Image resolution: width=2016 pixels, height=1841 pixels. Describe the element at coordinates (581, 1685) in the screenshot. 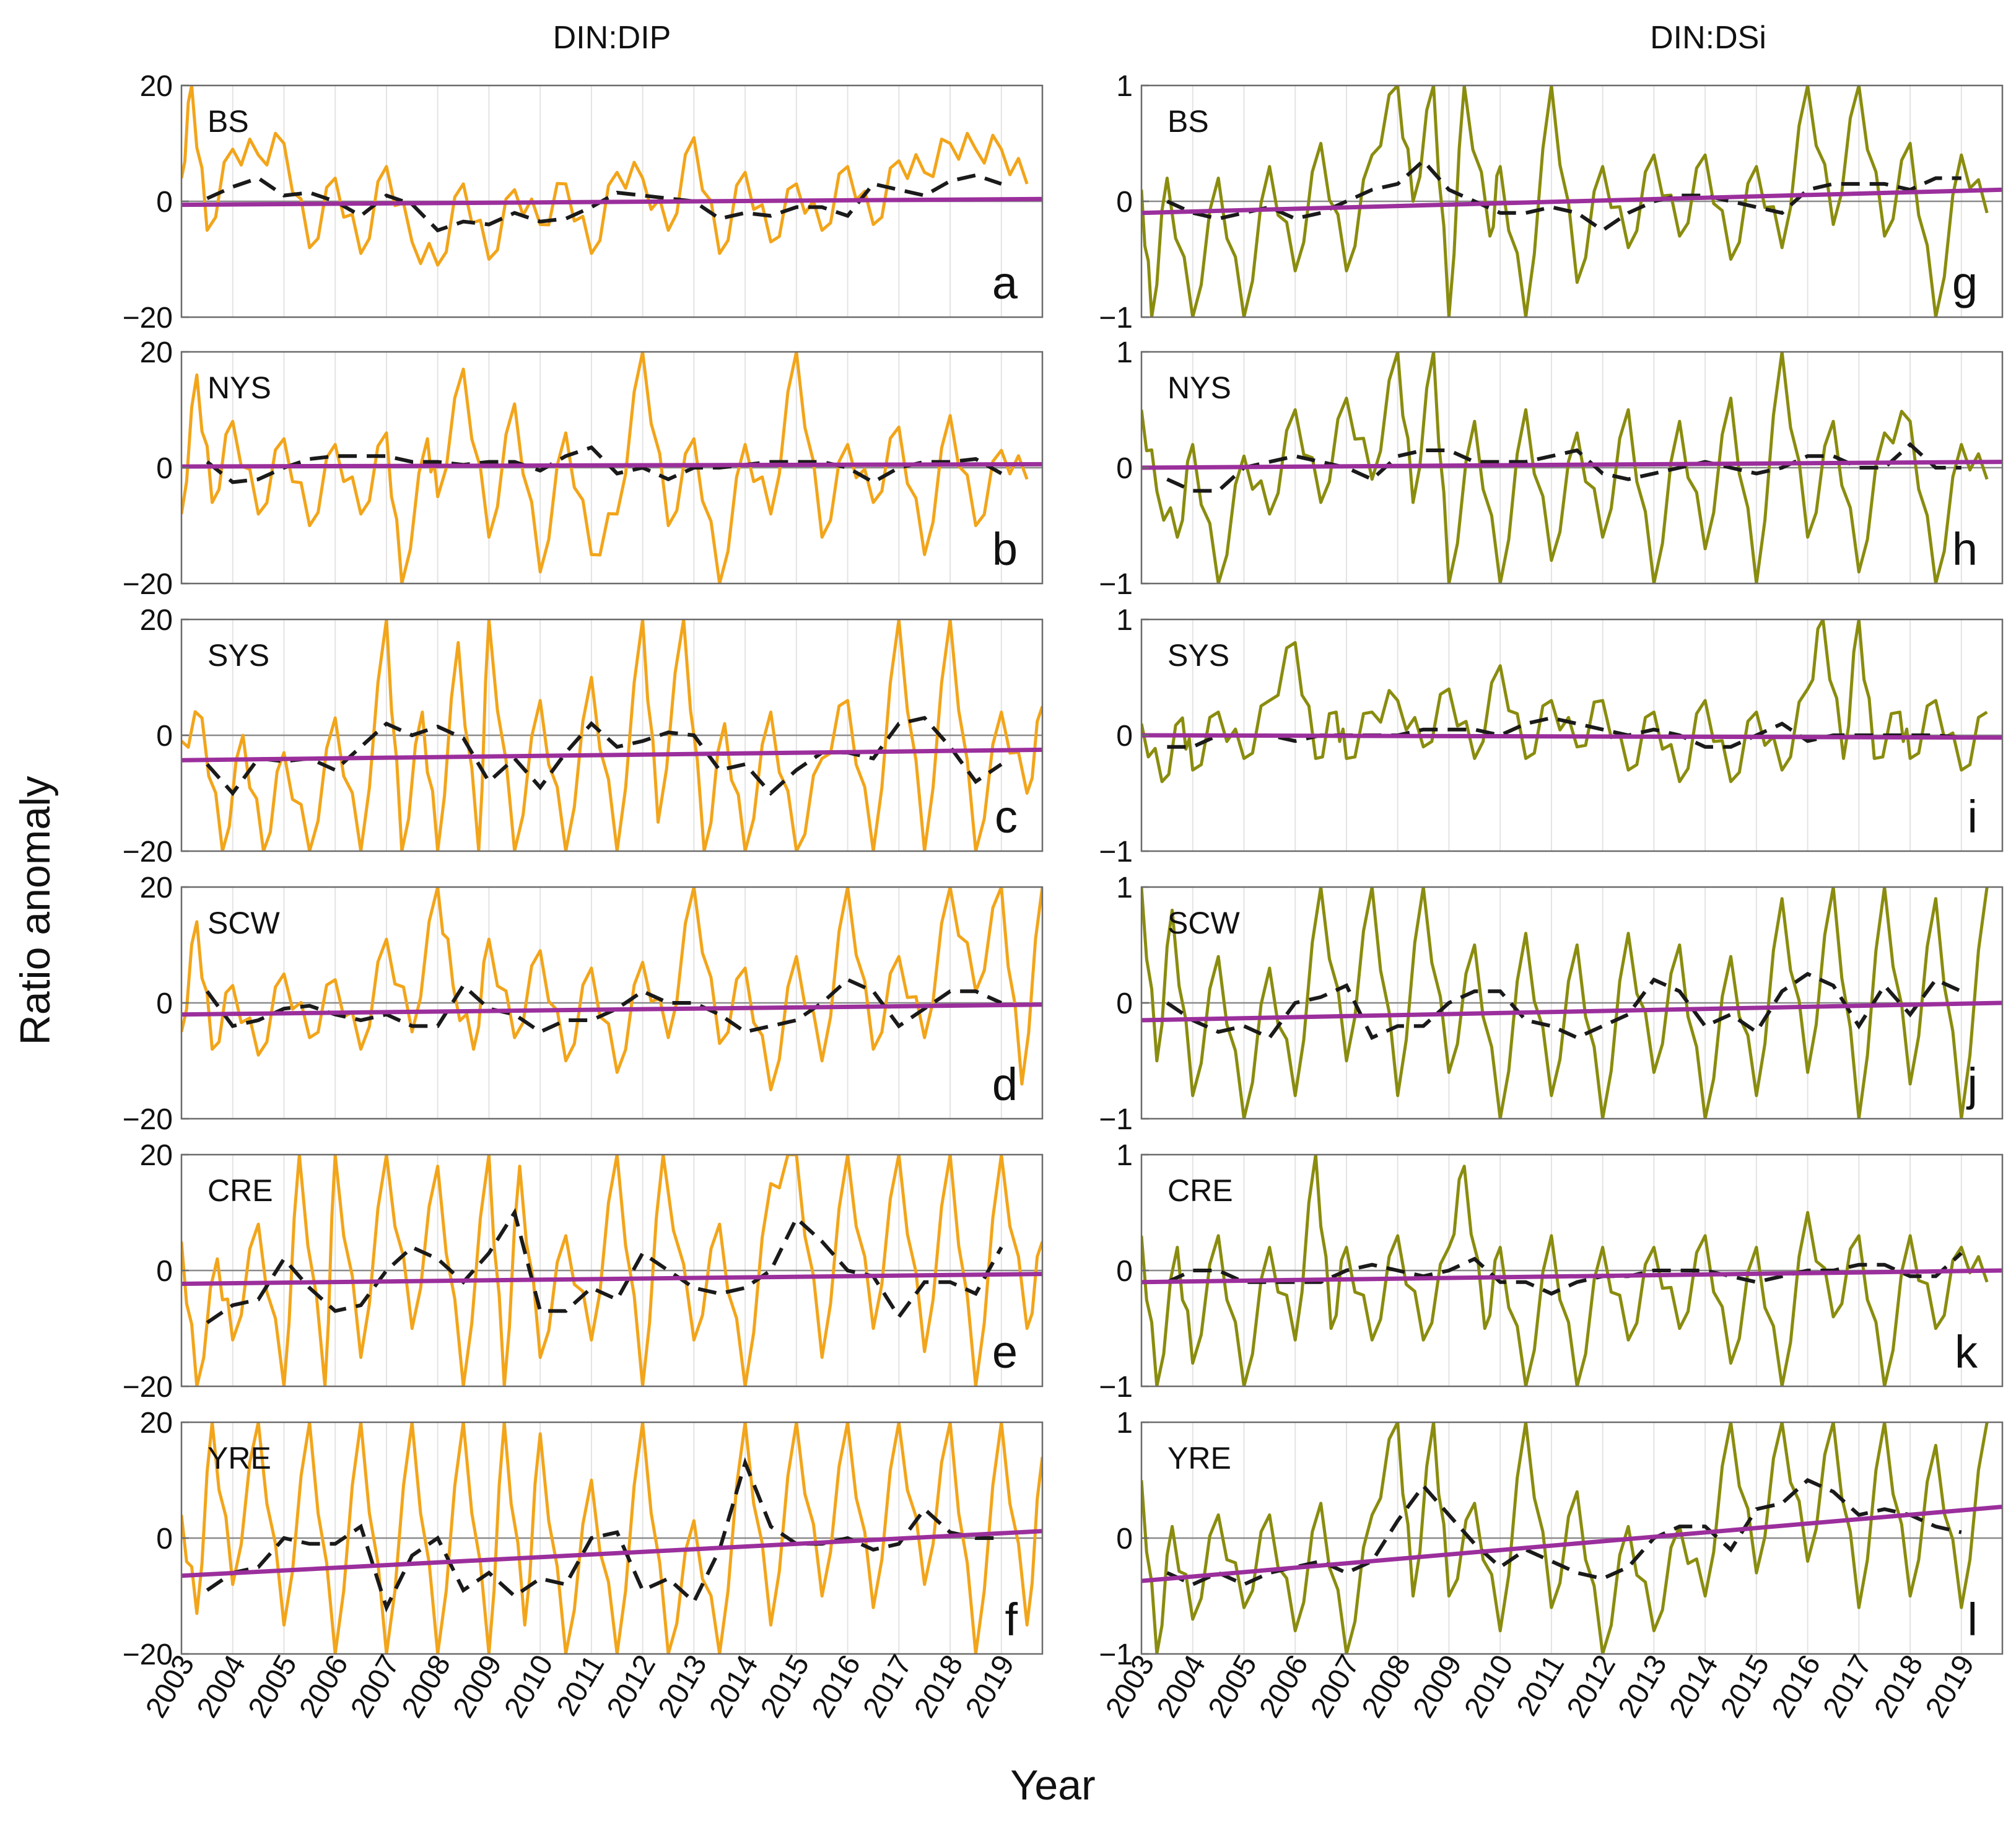

I see `xtick-label-f-2011: 2011` at that location.